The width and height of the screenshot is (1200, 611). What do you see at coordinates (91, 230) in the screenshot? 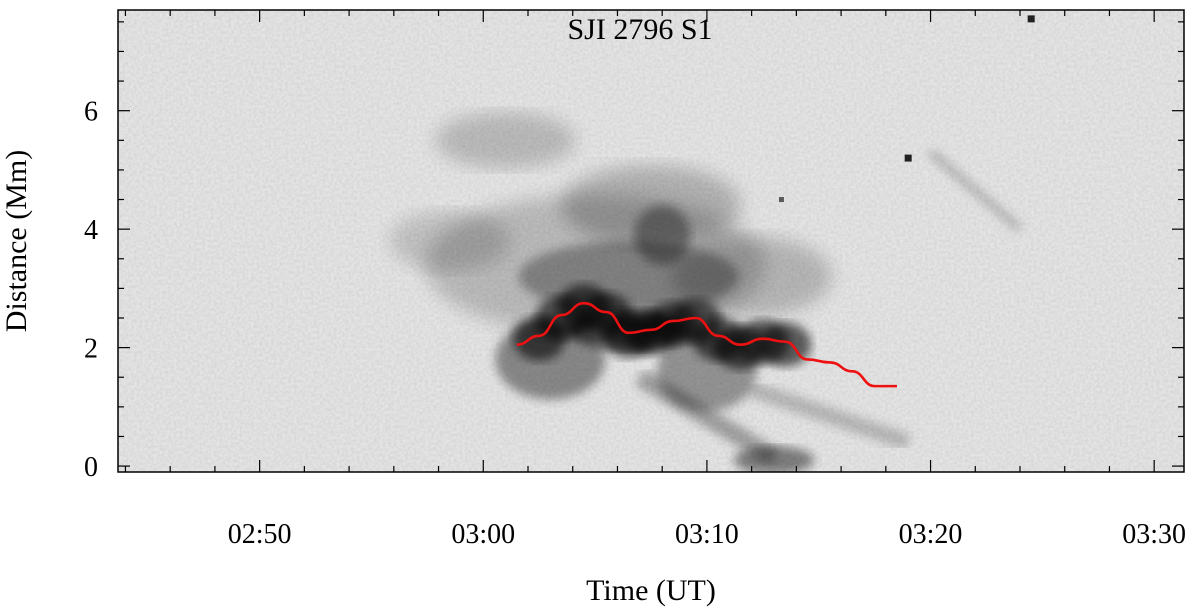
I see `y-tick-label: 4` at bounding box center [91, 230].